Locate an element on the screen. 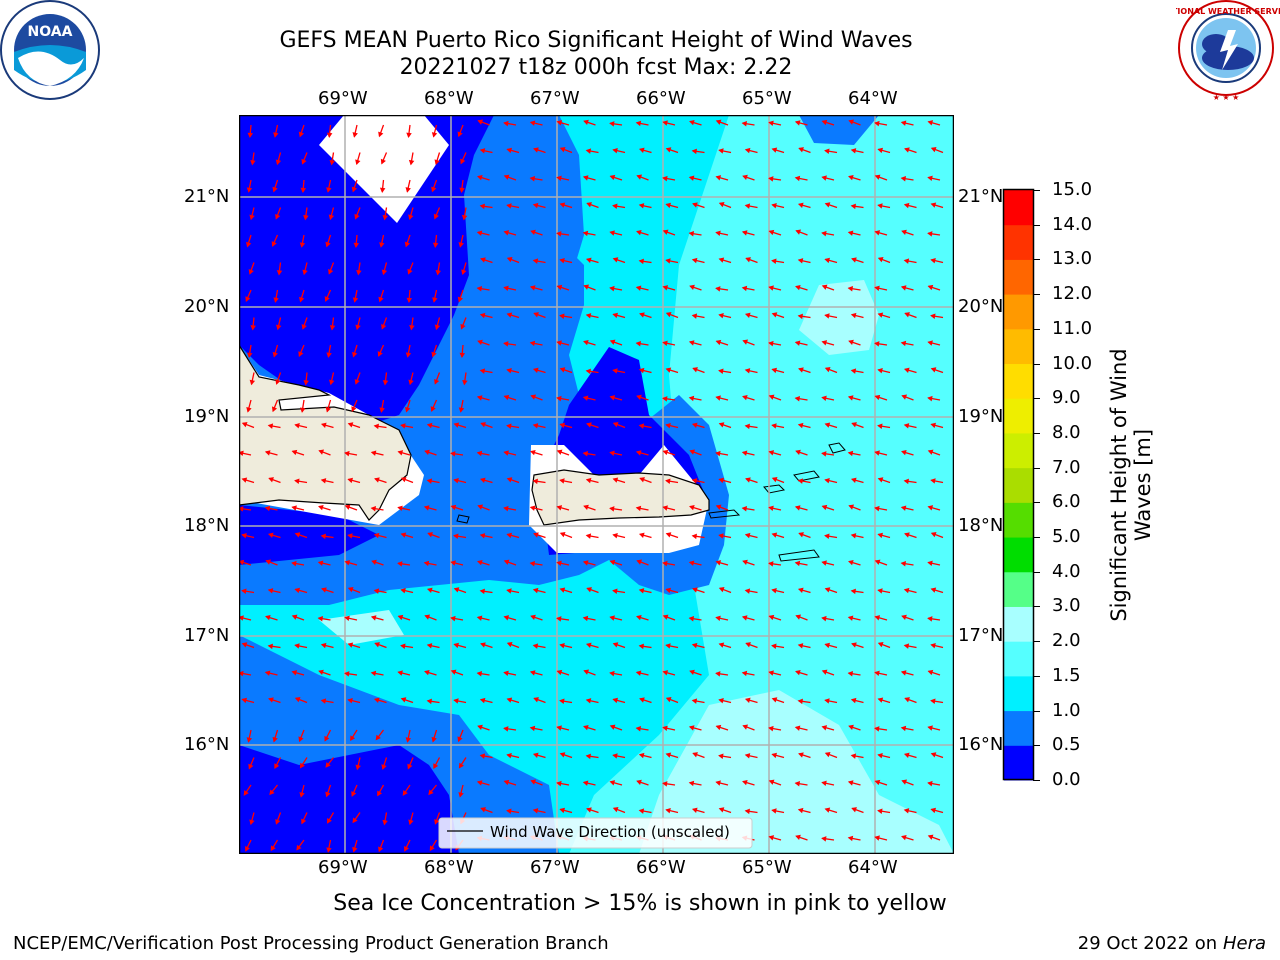  lat-label-left: 17°N is located at coordinates (207, 635).